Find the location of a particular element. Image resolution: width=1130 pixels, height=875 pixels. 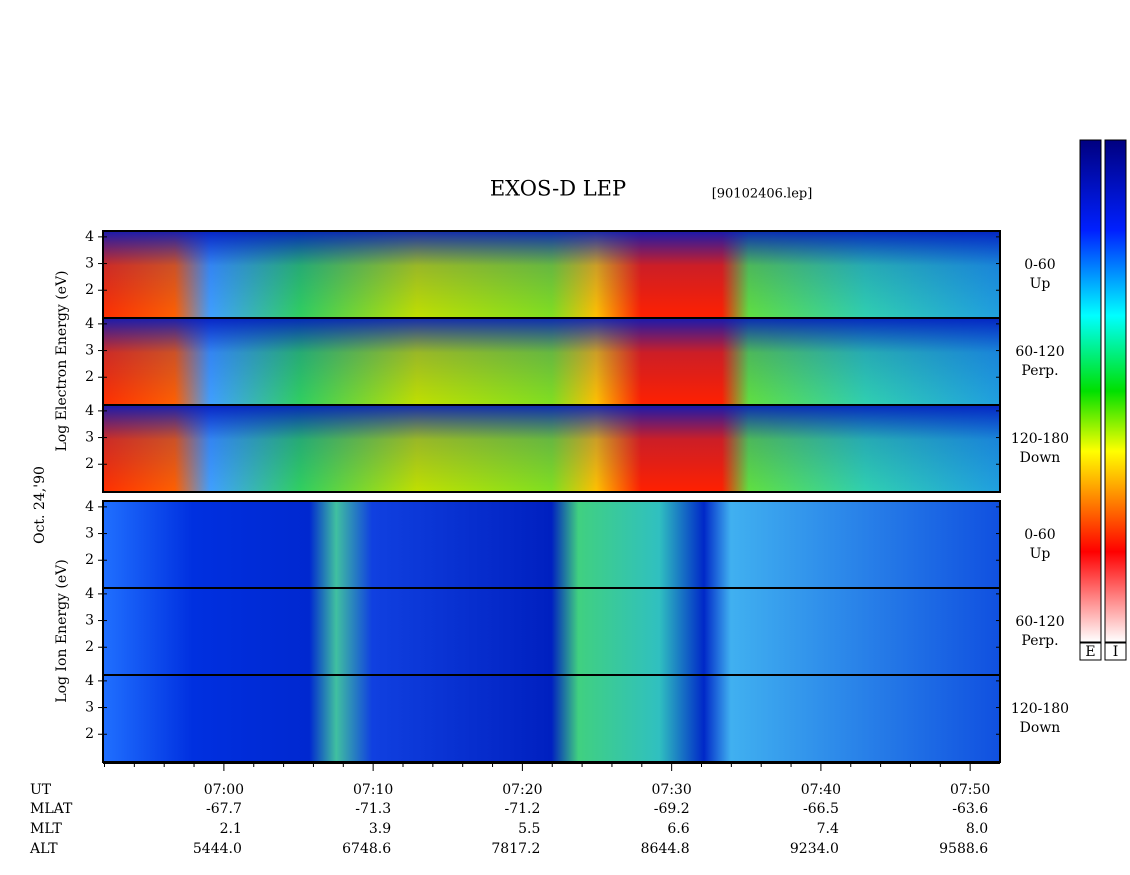

y-axis-label: Log Ion Energy (eV) is located at coordinates (62, 630).